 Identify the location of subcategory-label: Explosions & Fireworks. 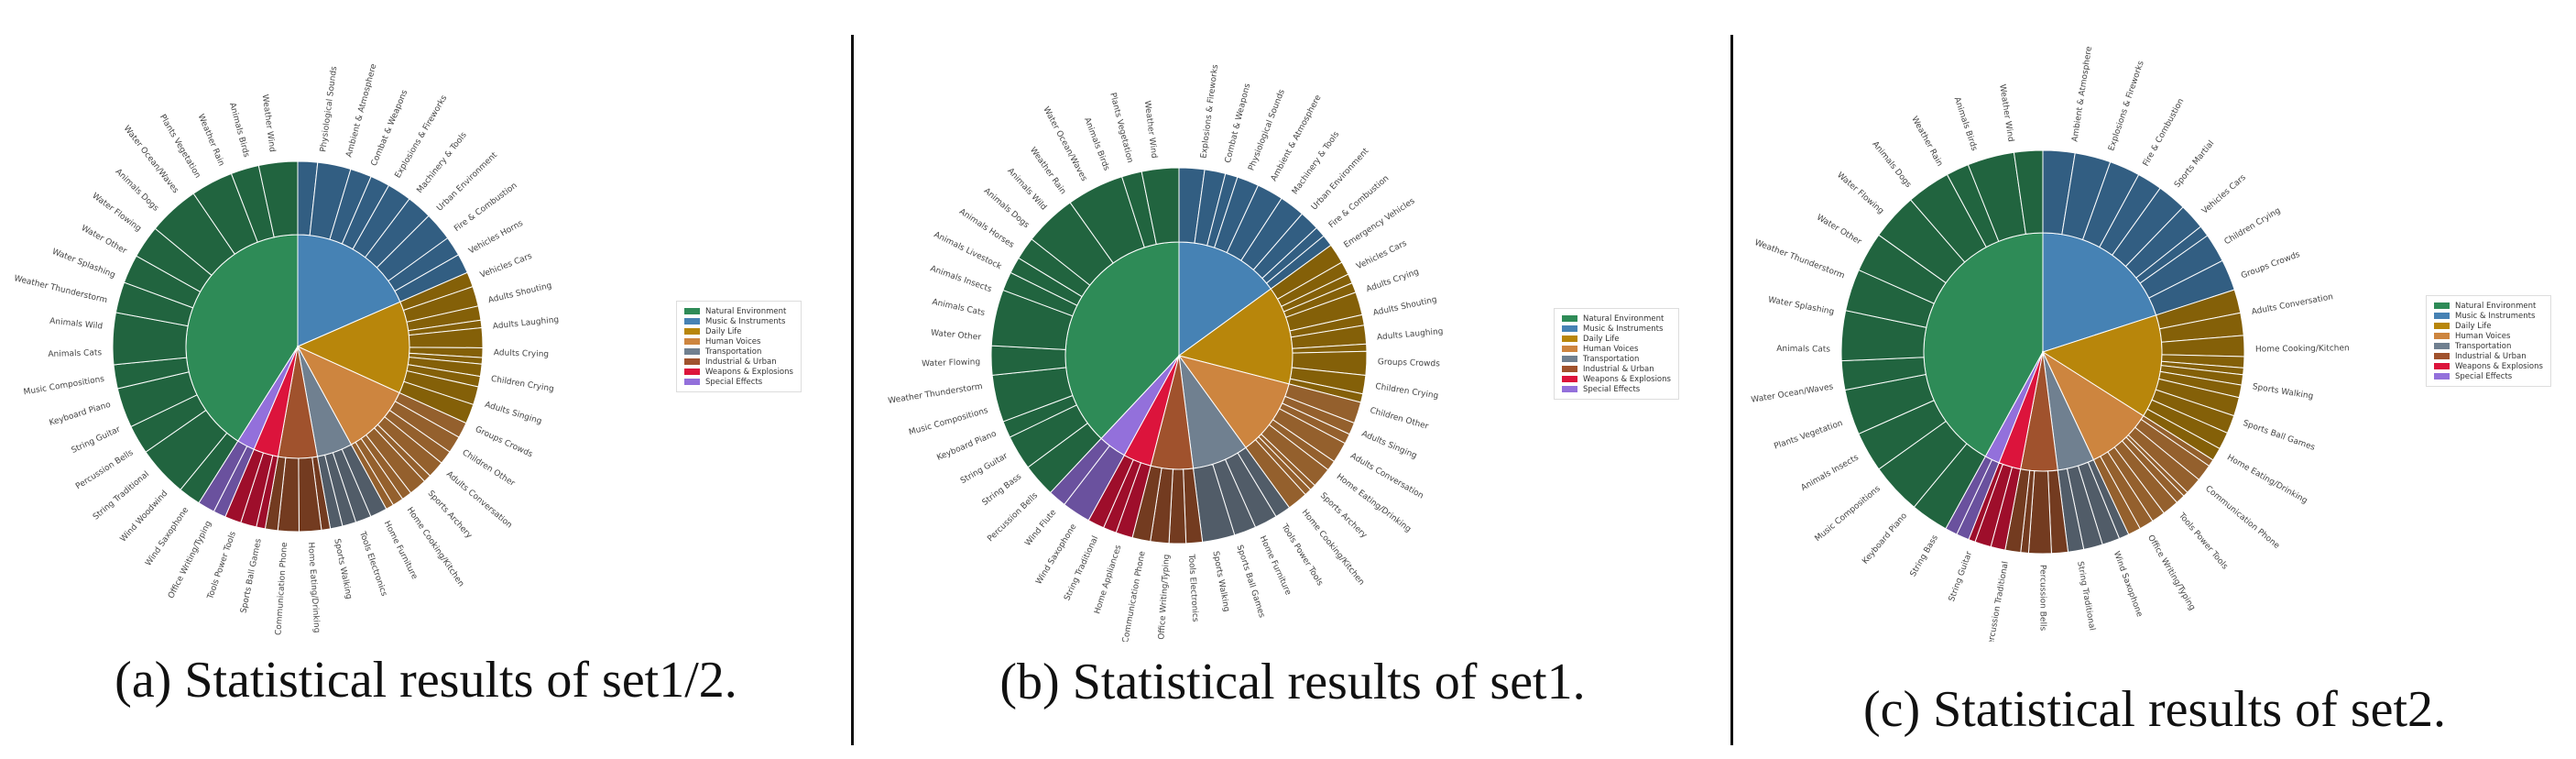
(1209, 112).